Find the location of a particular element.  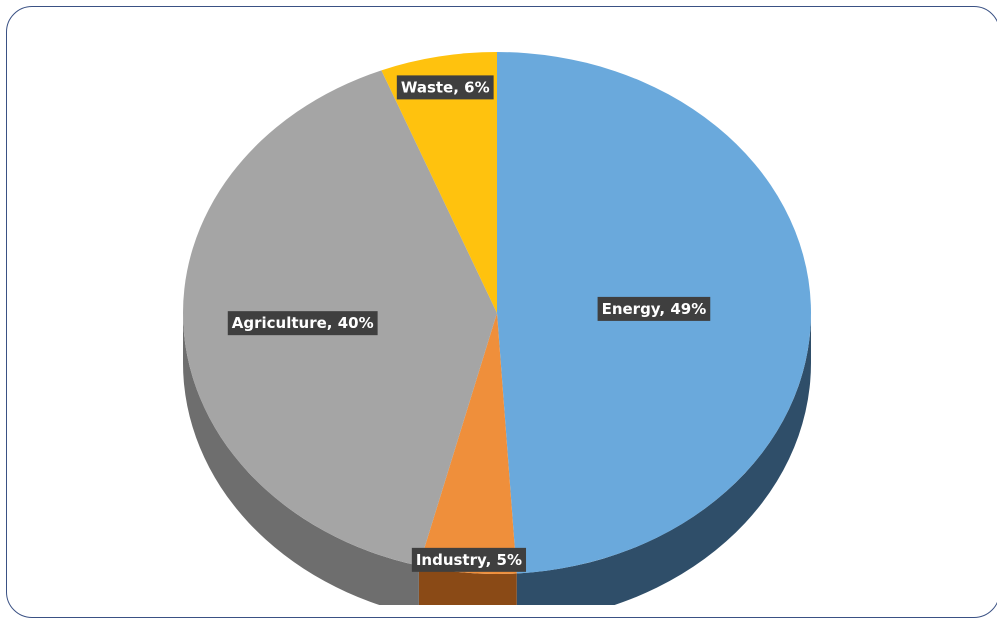

pie-slice-waste is located at coordinates (439, 182).